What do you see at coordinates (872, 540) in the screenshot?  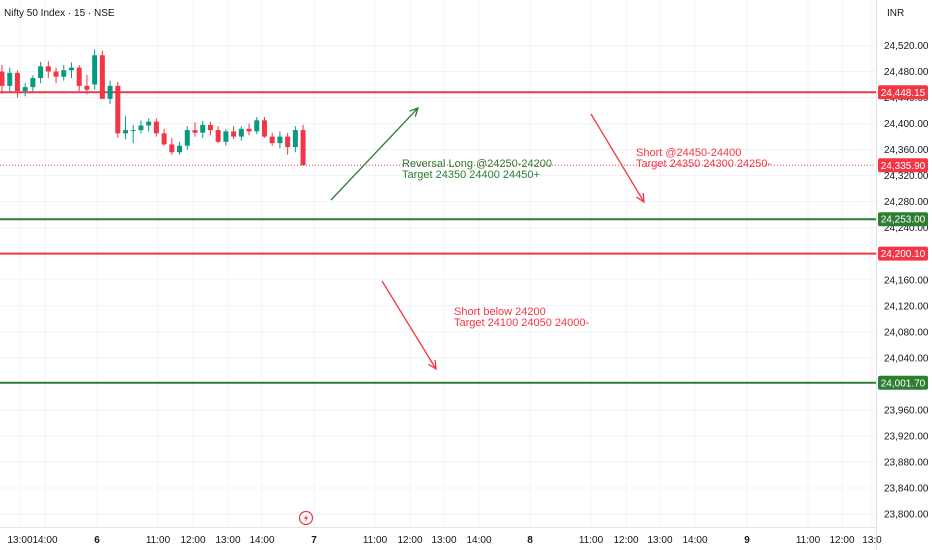 I see `time-tick-label: 13:0` at bounding box center [872, 540].